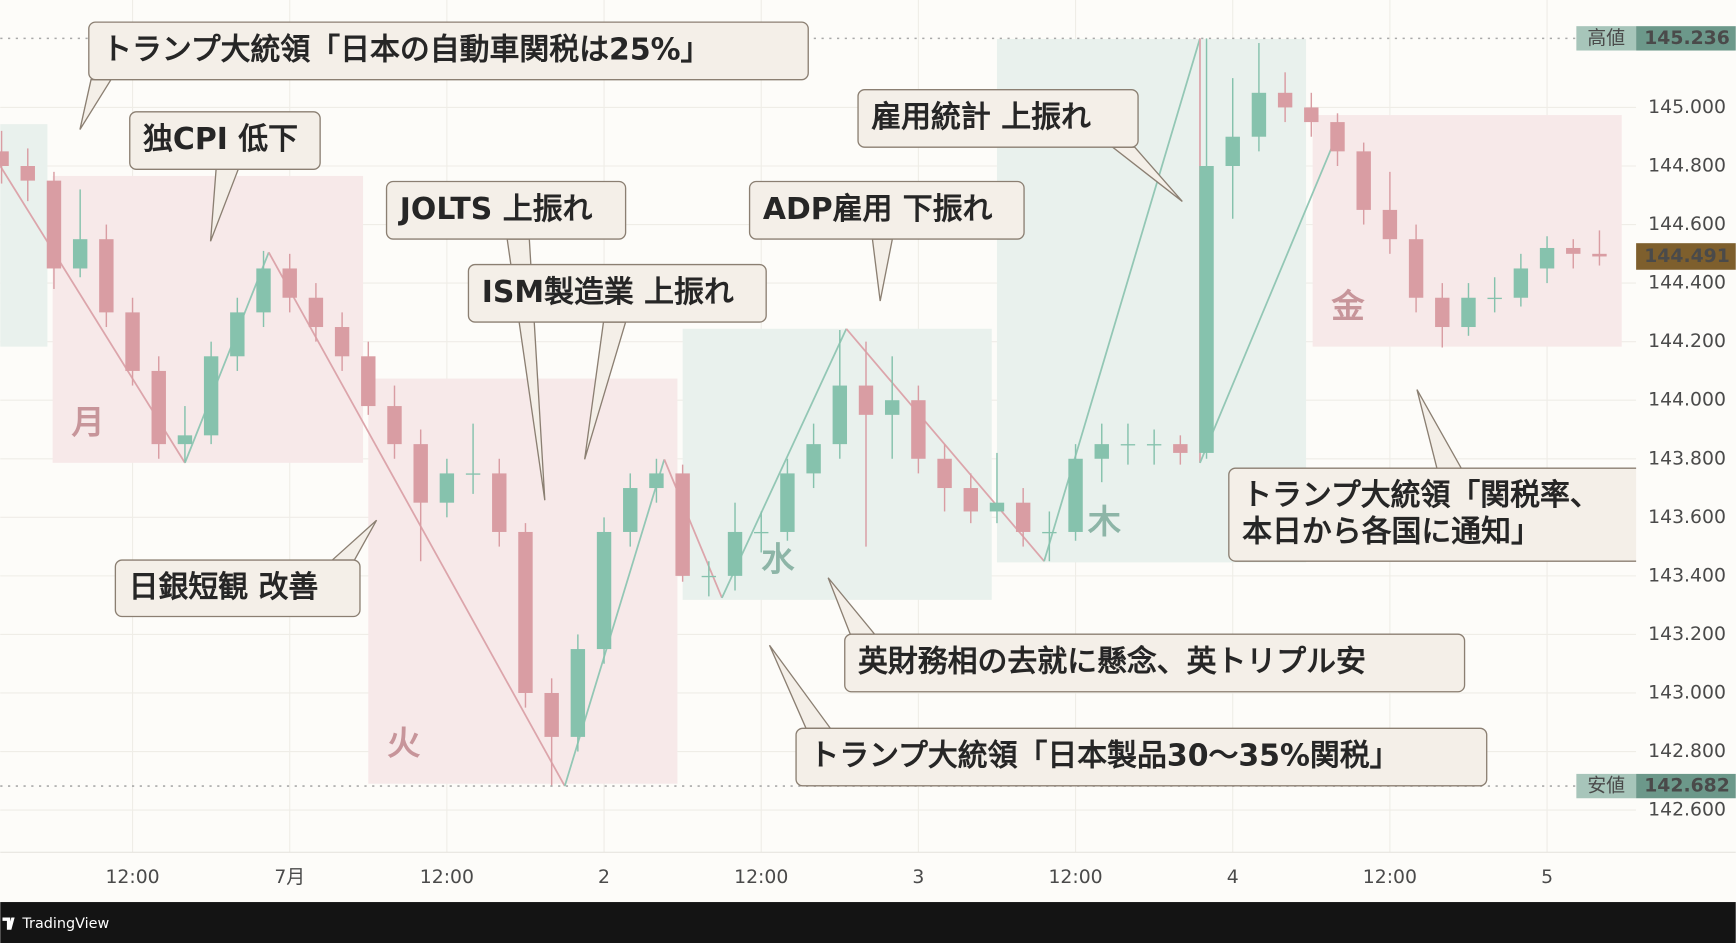 The image size is (1736, 943). Describe the element at coordinates (1439, 475) in the screenshot. I see `annotation: トランプ大統領「関税率、本日から各国に通知」` at that location.